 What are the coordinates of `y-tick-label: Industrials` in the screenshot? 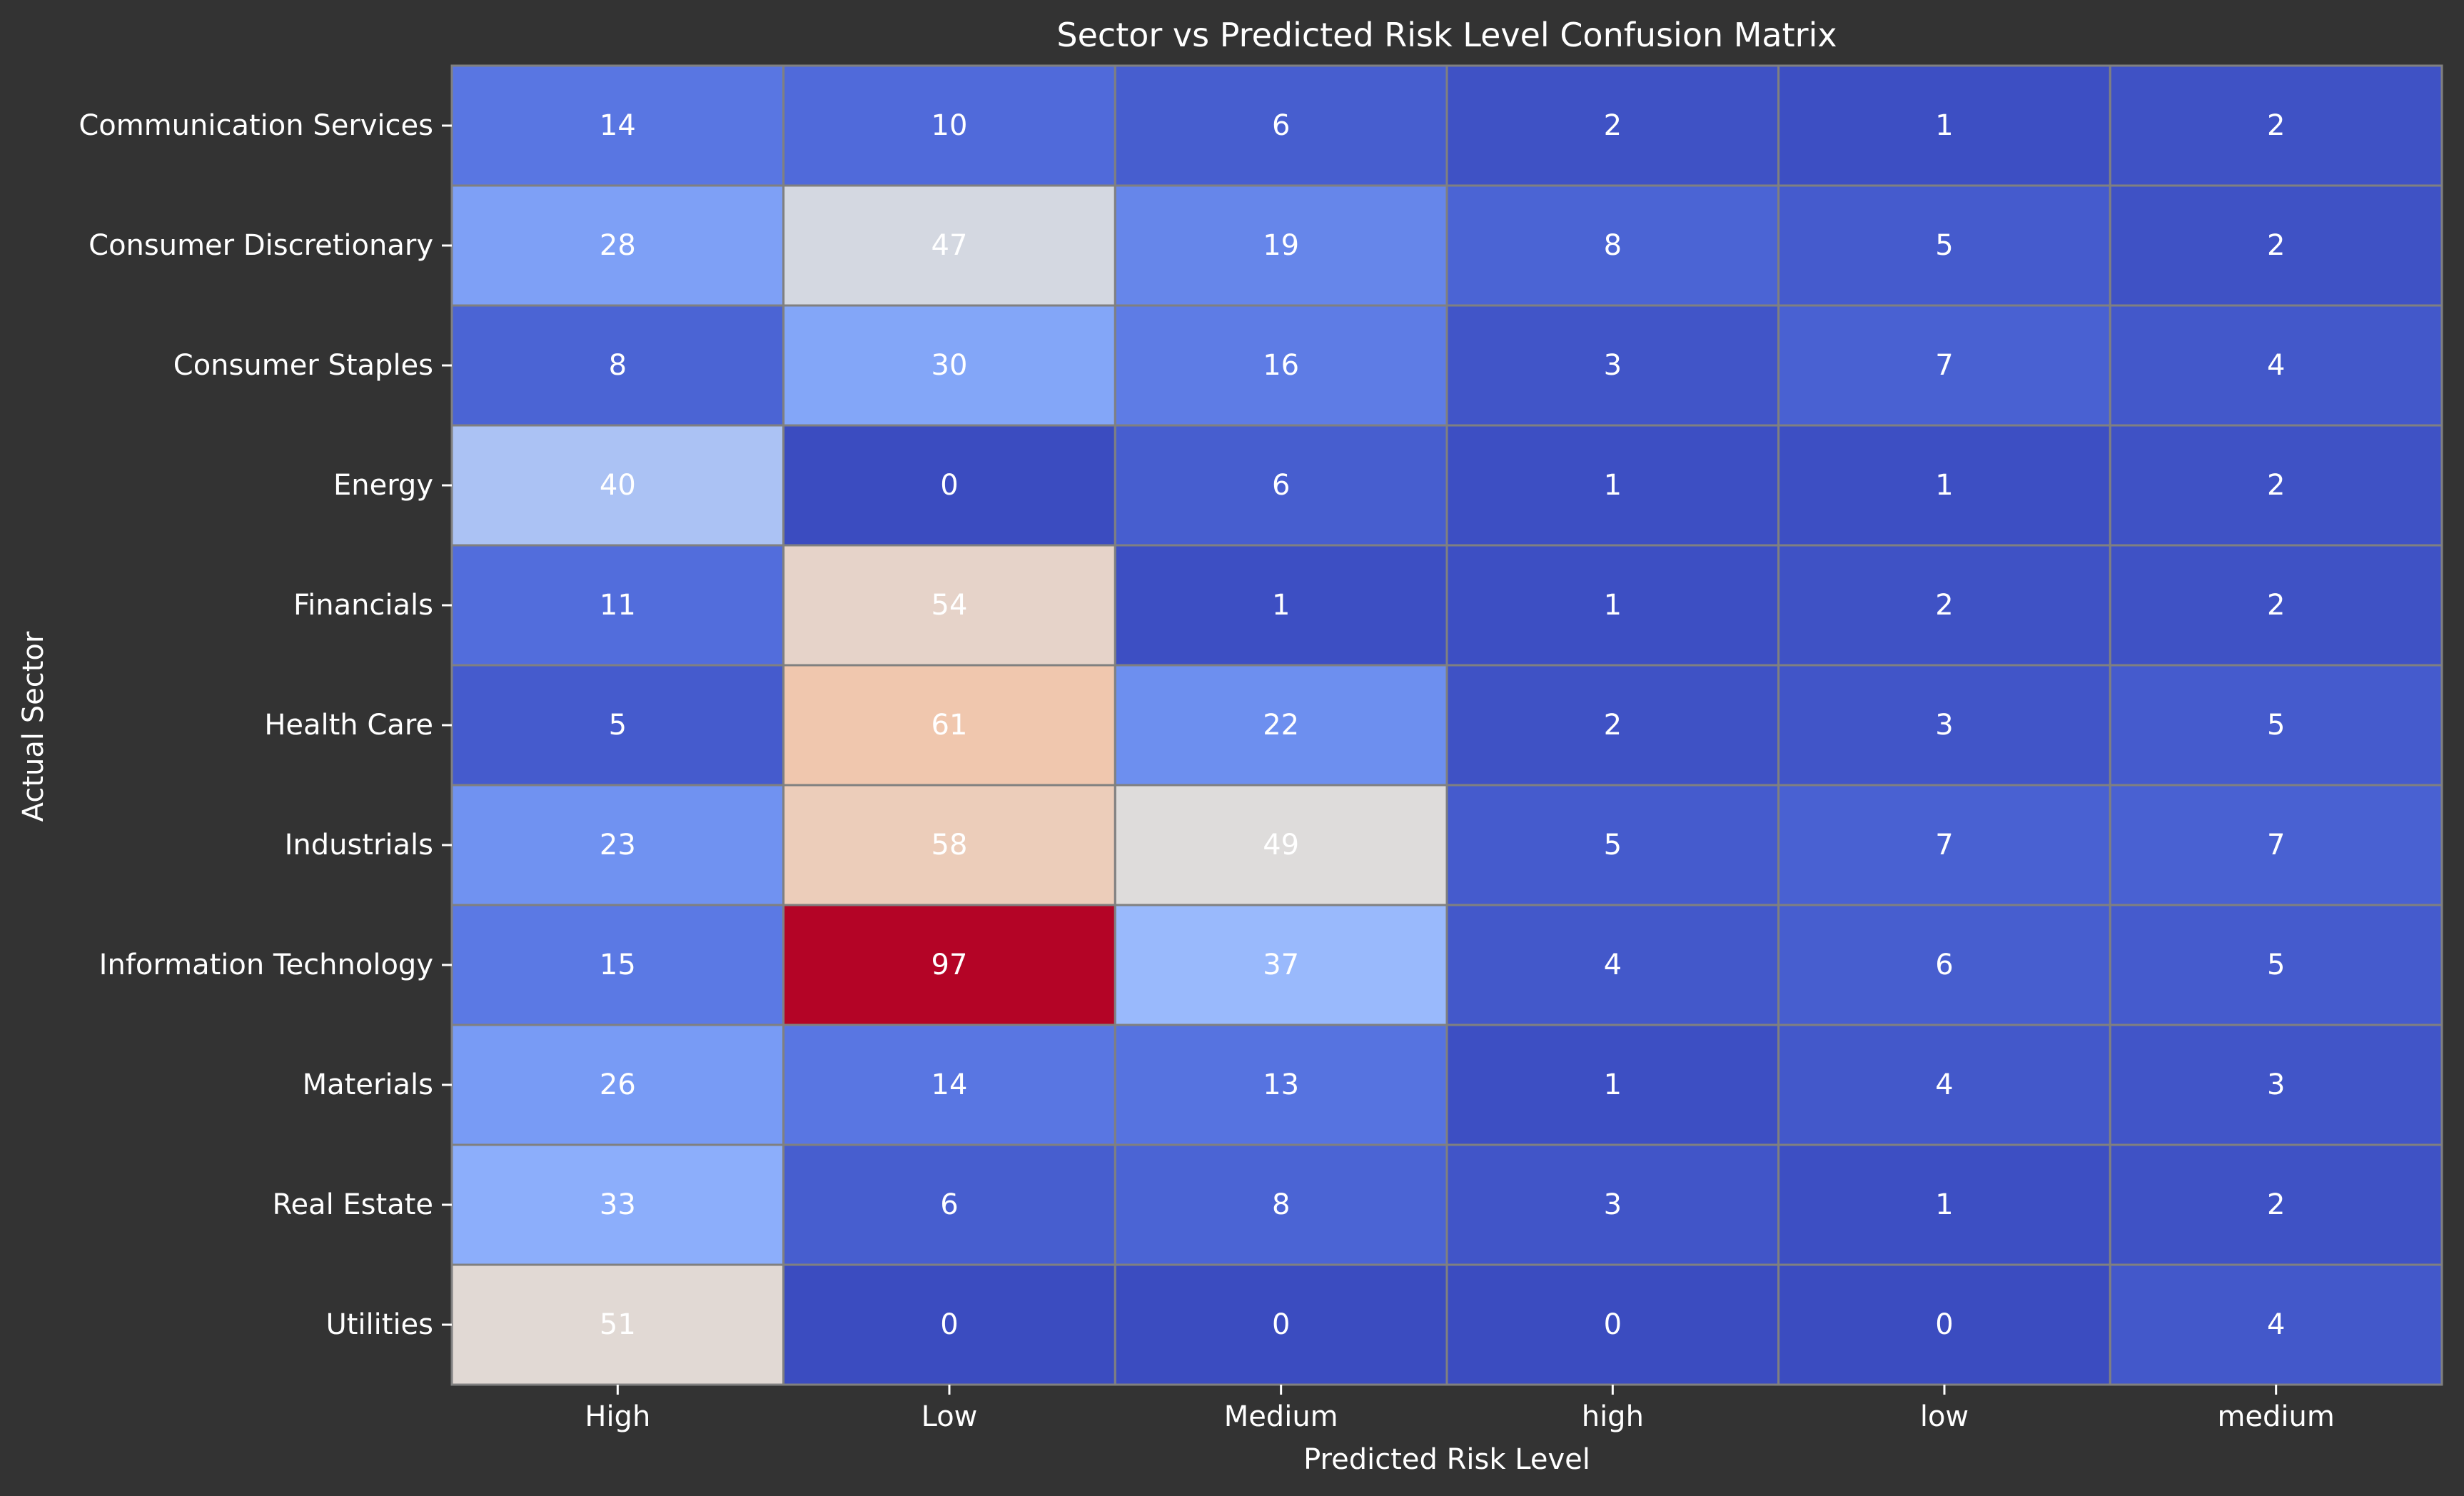 It's located at (359, 845).